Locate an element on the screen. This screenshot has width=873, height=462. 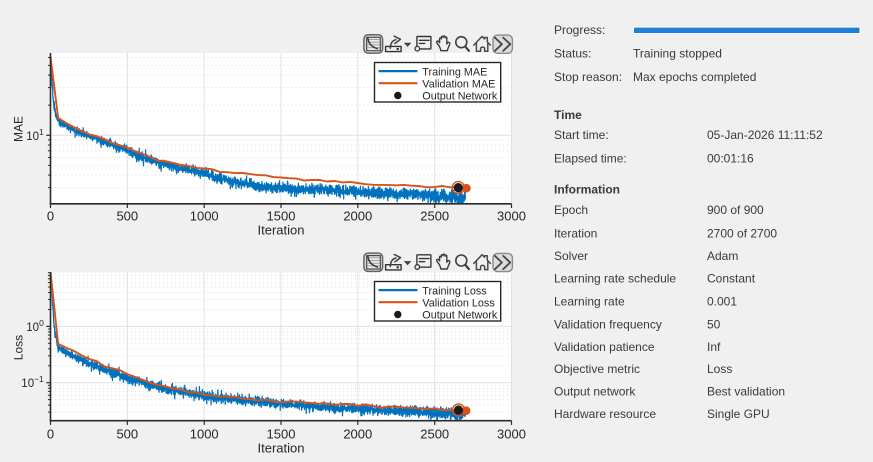
svg-text: Max epochs completed is located at coordinates (694, 77).